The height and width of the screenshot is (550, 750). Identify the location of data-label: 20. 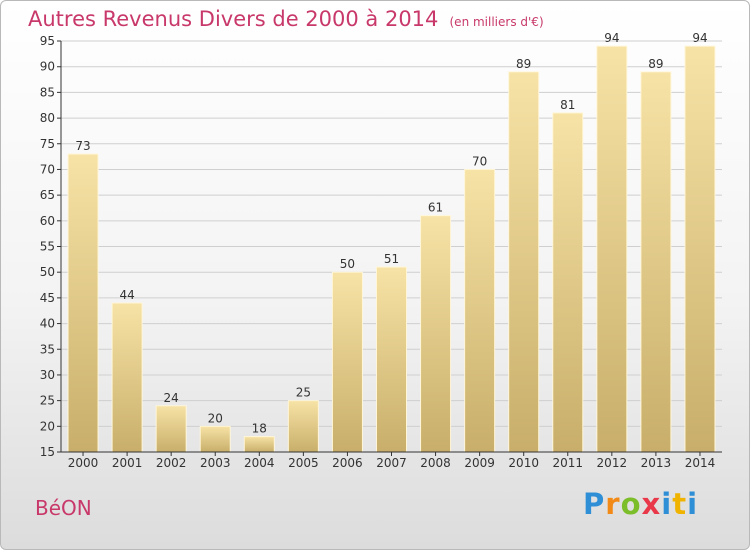
(215, 418).